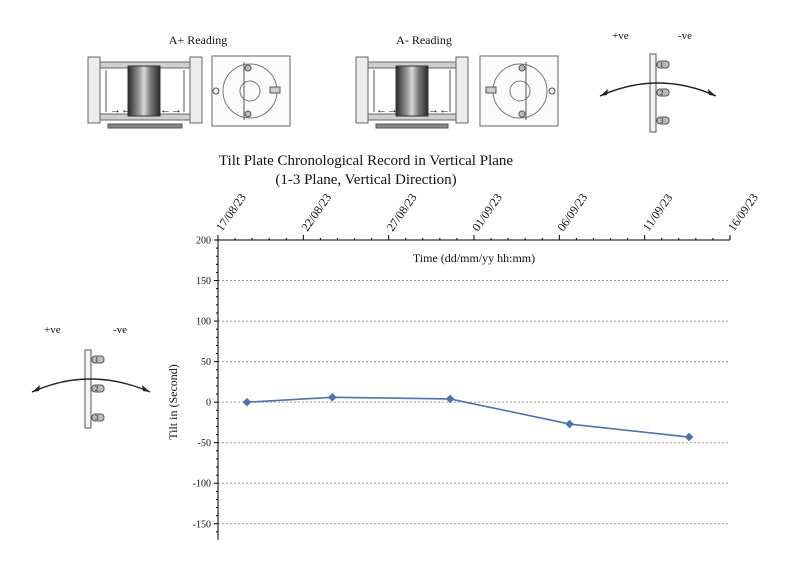 The image size is (794, 580). What do you see at coordinates (412, 92) in the screenshot?
I see `a-minus-side-view-diagram: ←→ →←` at bounding box center [412, 92].